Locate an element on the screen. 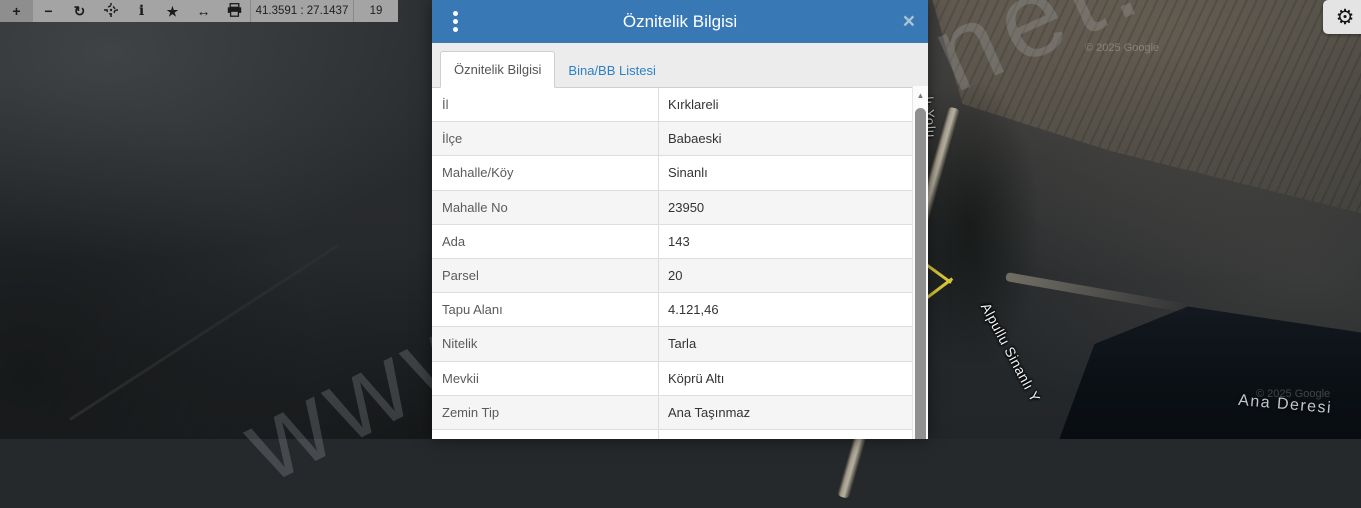  table-row: Nitelik Tarla is located at coordinates (672, 344).